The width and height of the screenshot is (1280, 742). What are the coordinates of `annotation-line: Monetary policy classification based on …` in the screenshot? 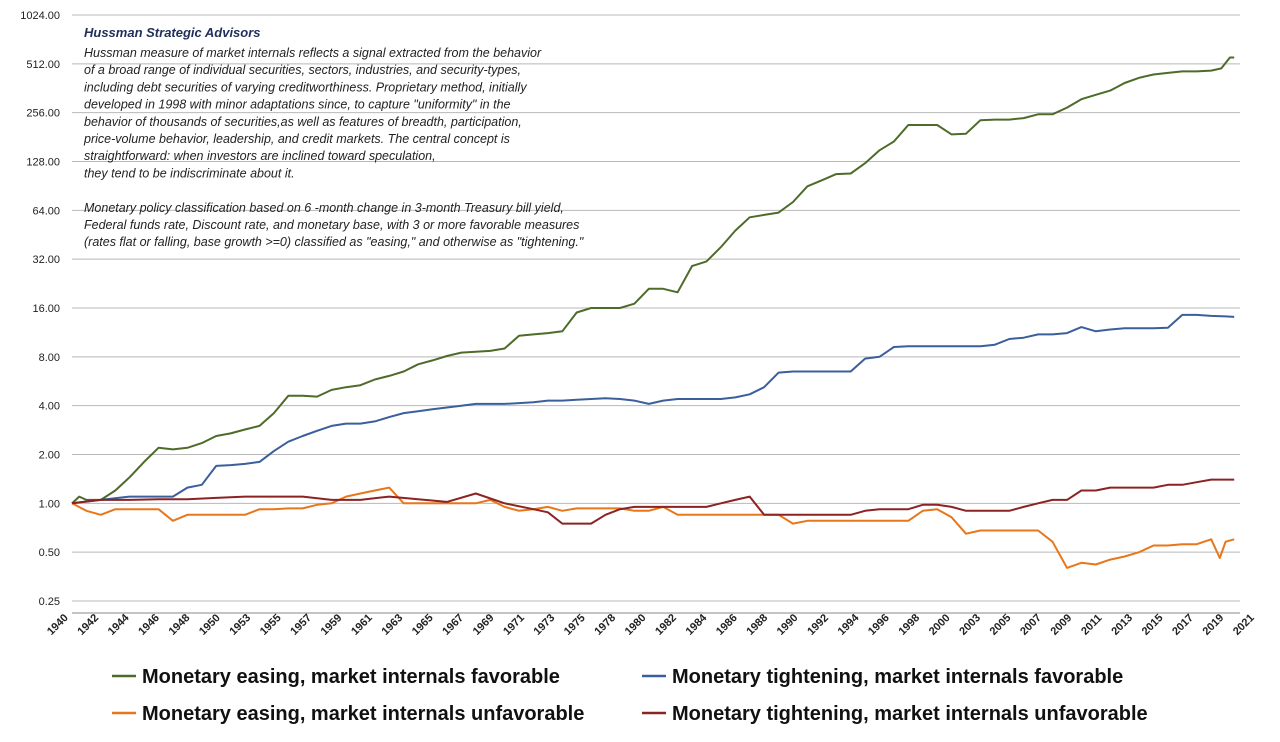 It's located at (324, 208).